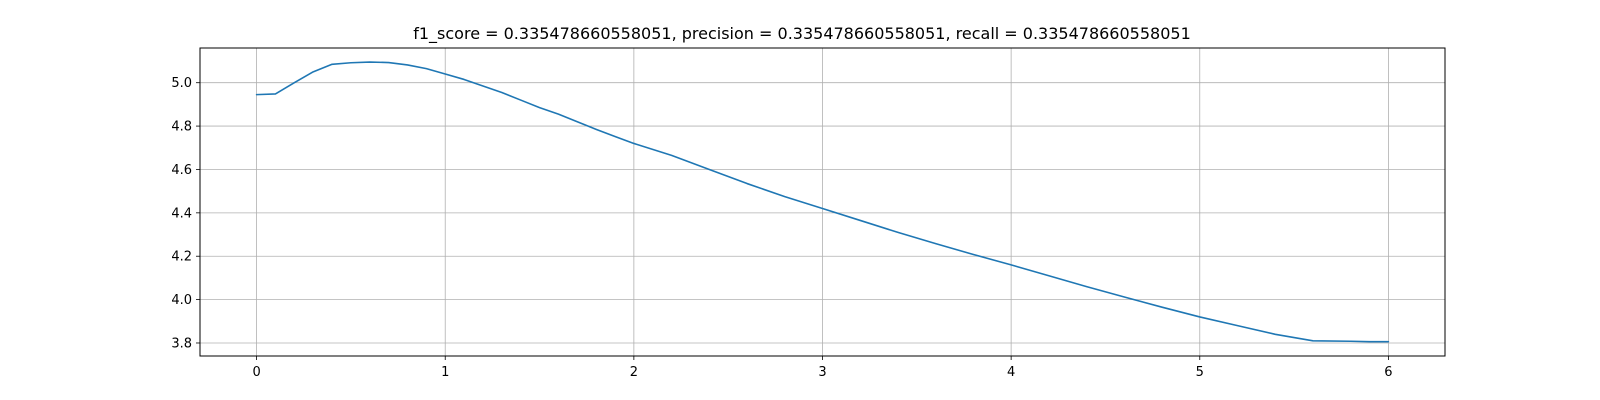  Describe the element at coordinates (1388, 372) in the screenshot. I see `x-tick-label: 6` at that location.